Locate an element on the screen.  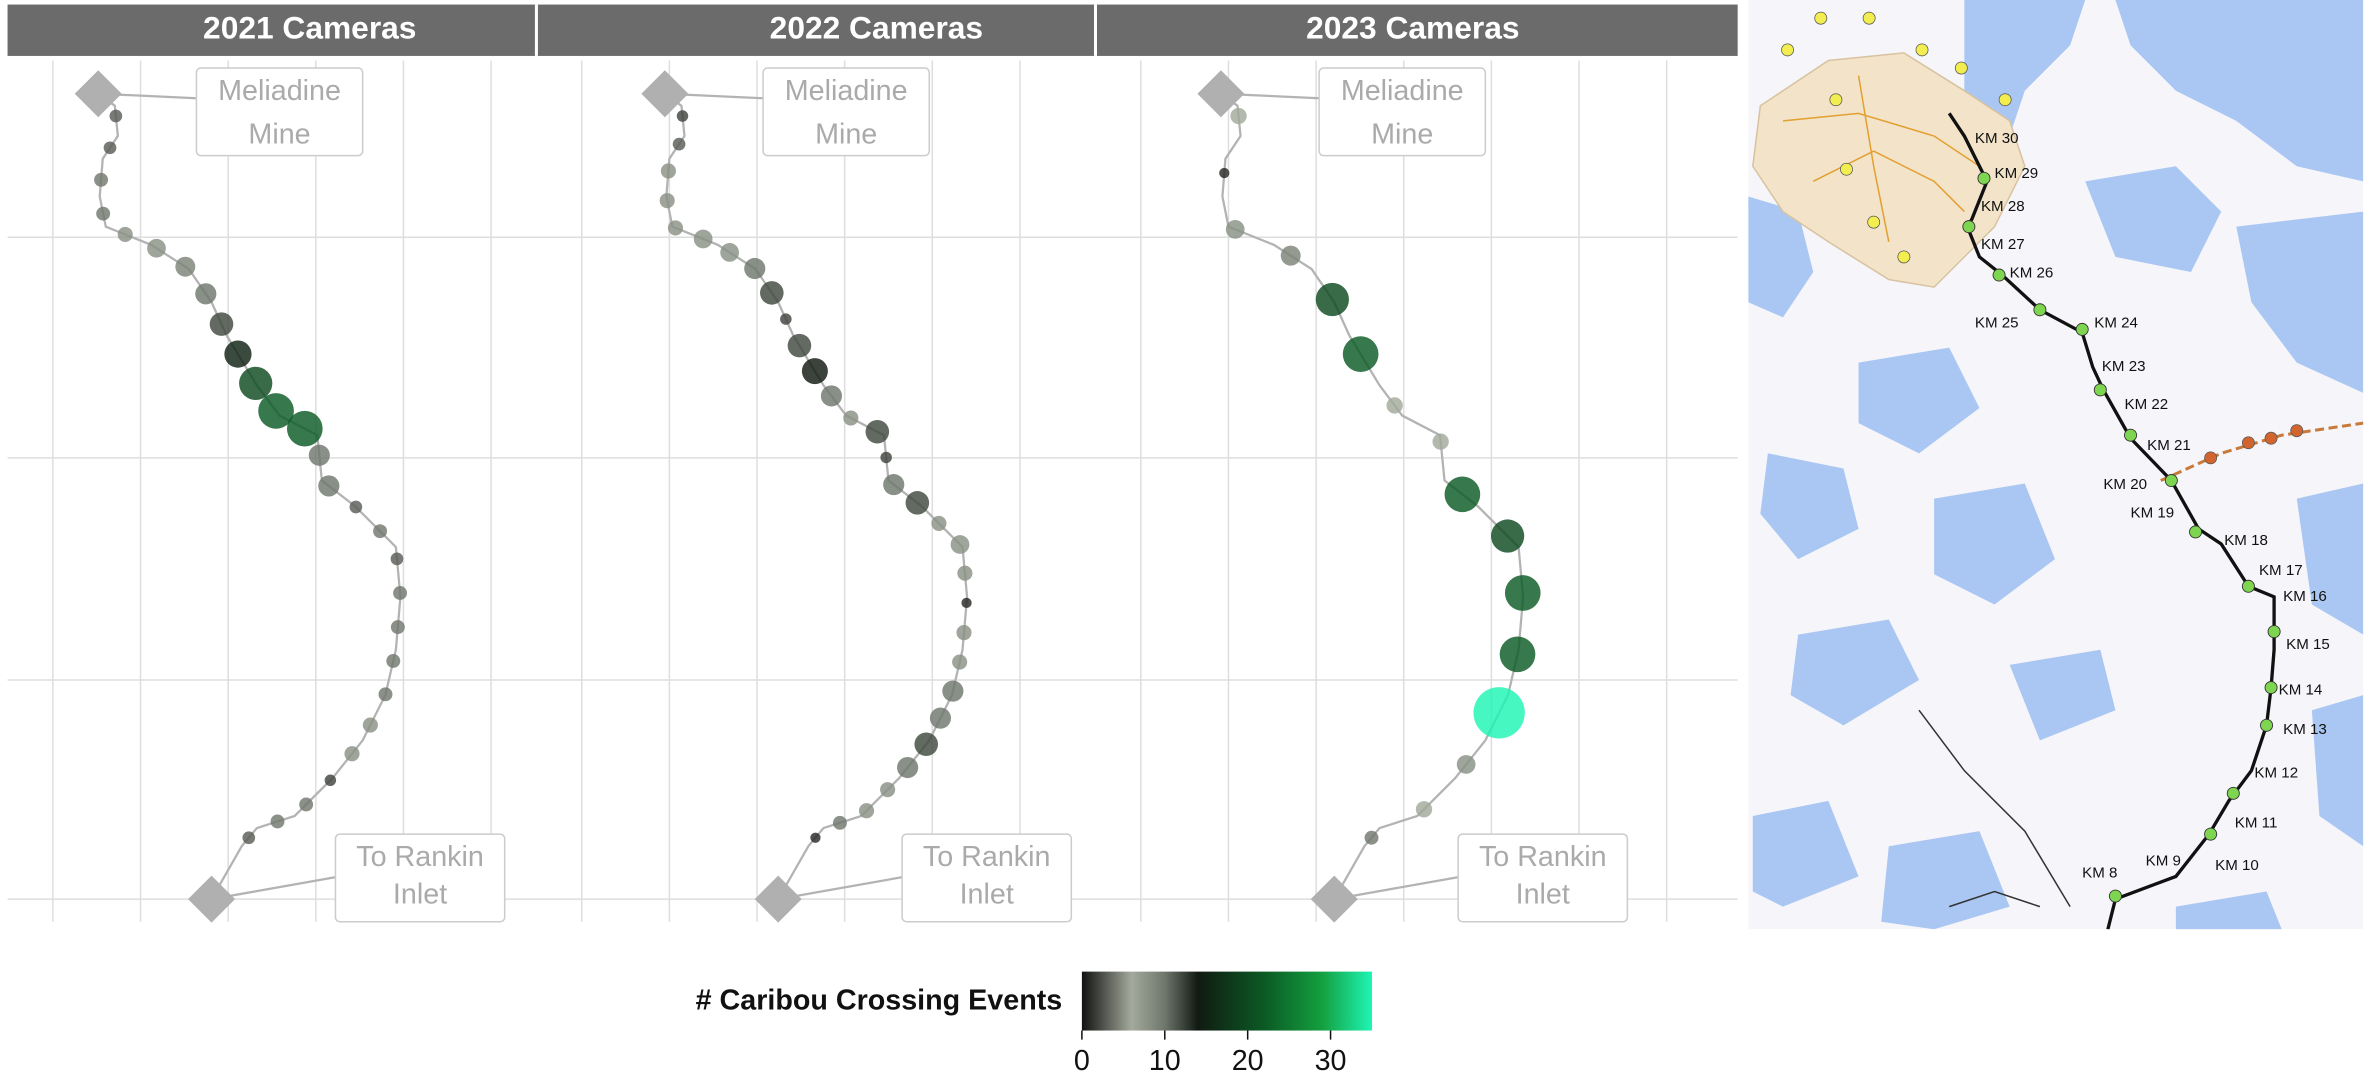
km-label: KM 16 is located at coordinates (2305, 596).